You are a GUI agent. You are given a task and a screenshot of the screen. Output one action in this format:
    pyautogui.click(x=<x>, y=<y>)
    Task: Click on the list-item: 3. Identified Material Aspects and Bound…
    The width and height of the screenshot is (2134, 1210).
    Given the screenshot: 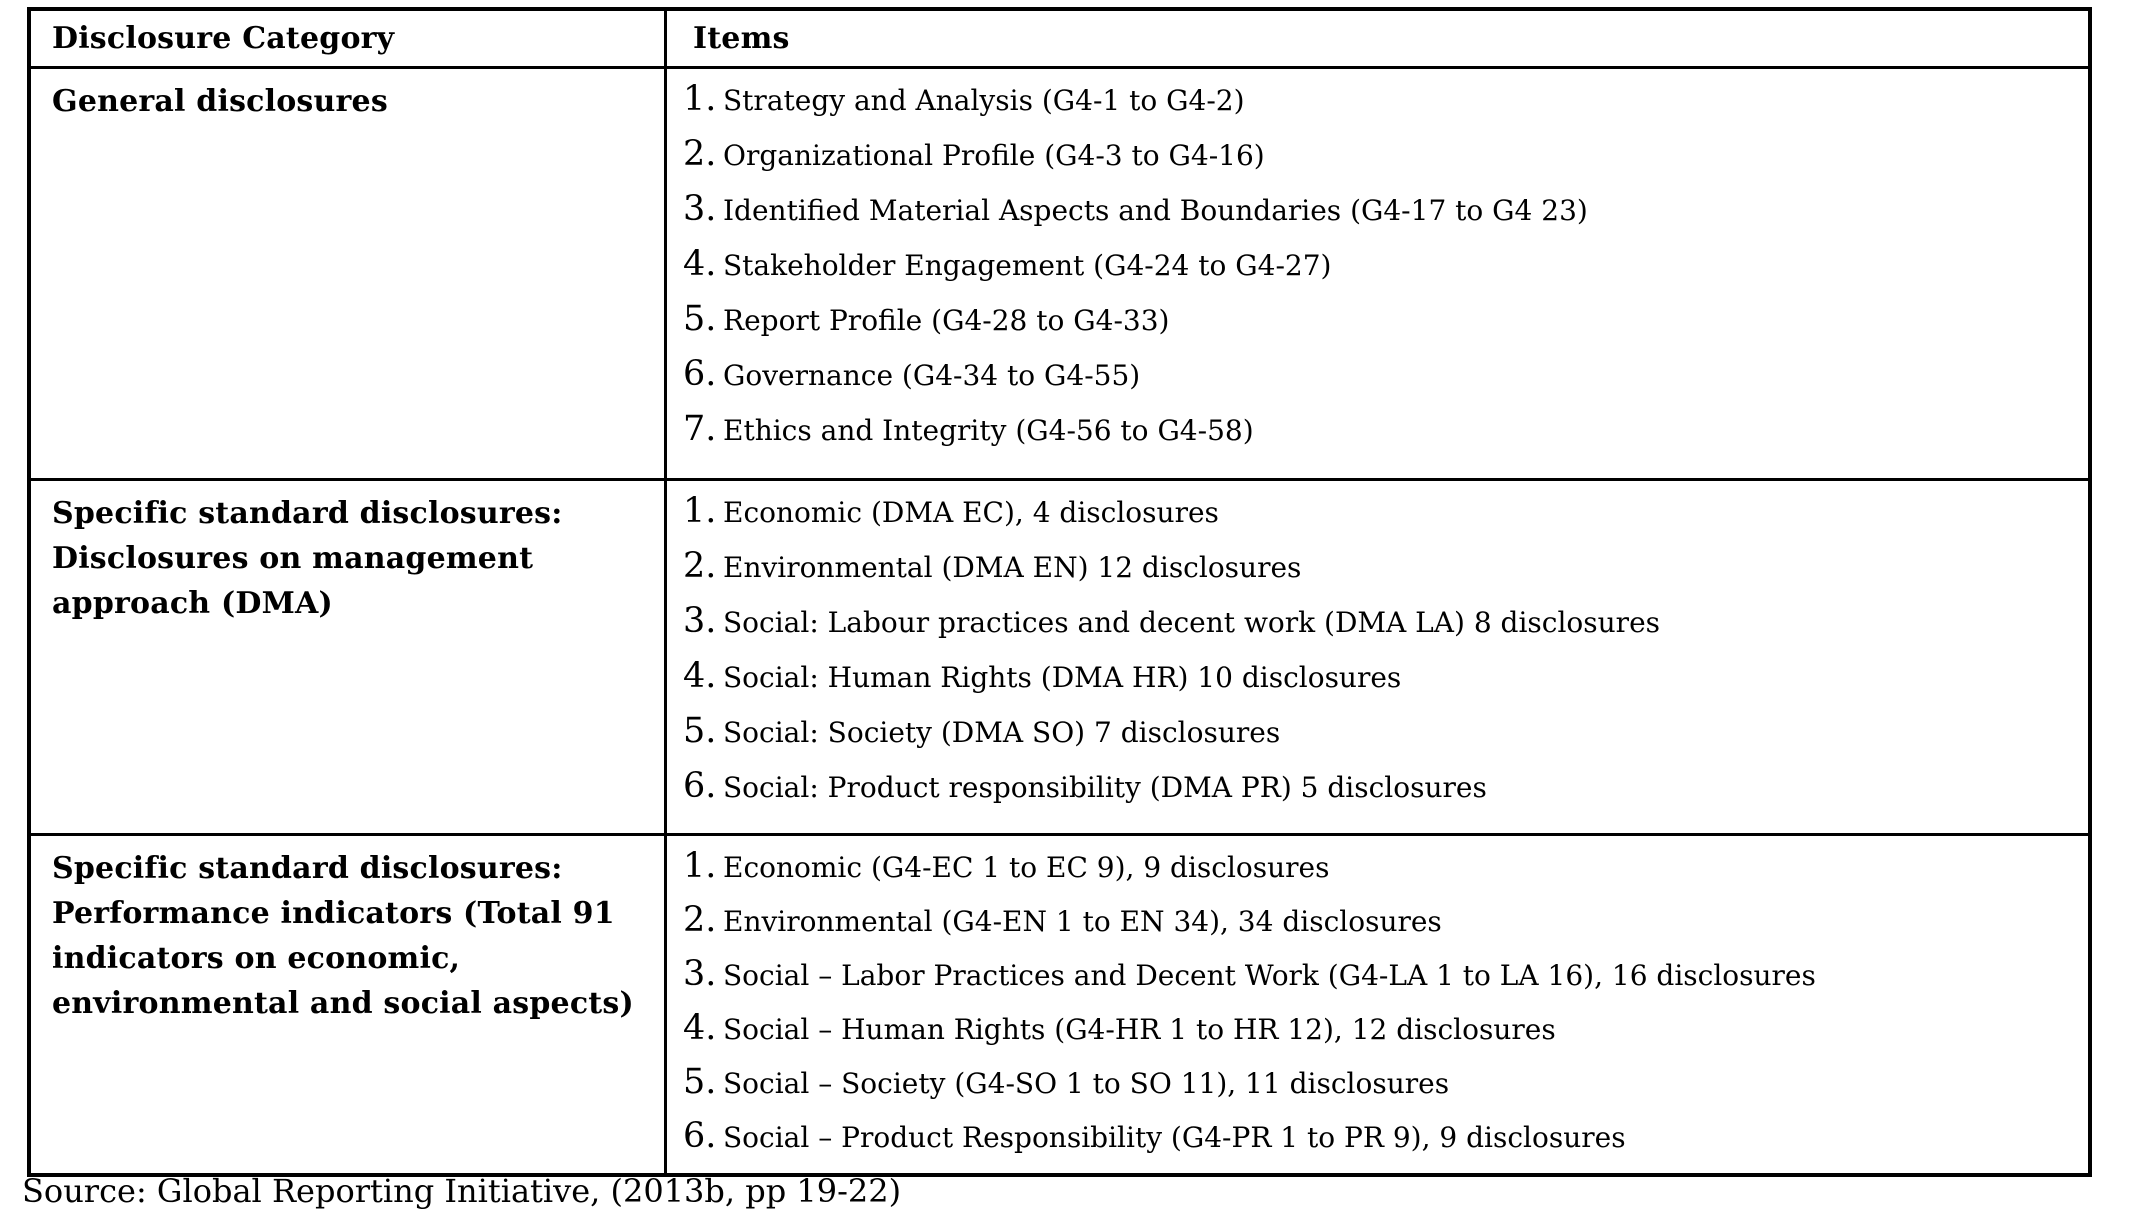 What is the action you would take?
    pyautogui.click(x=1381, y=216)
    